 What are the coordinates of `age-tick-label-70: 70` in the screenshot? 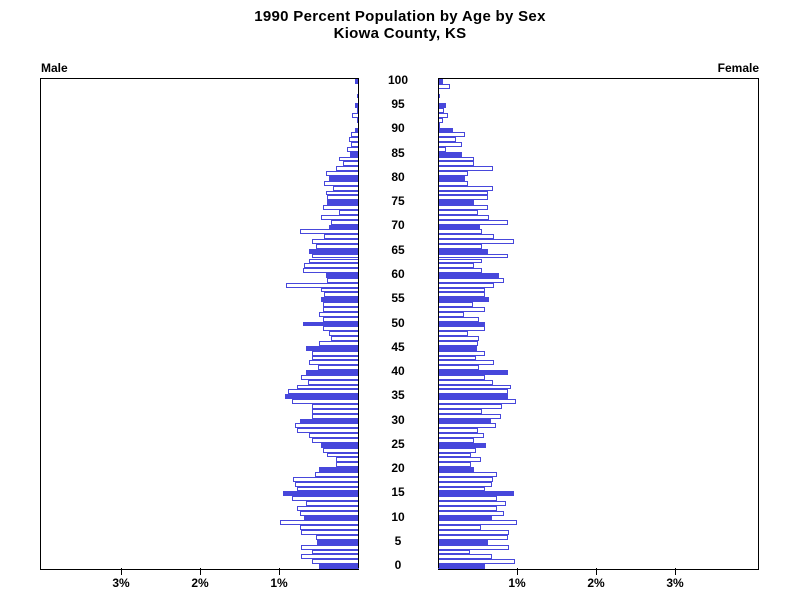 It's located at (398, 225).